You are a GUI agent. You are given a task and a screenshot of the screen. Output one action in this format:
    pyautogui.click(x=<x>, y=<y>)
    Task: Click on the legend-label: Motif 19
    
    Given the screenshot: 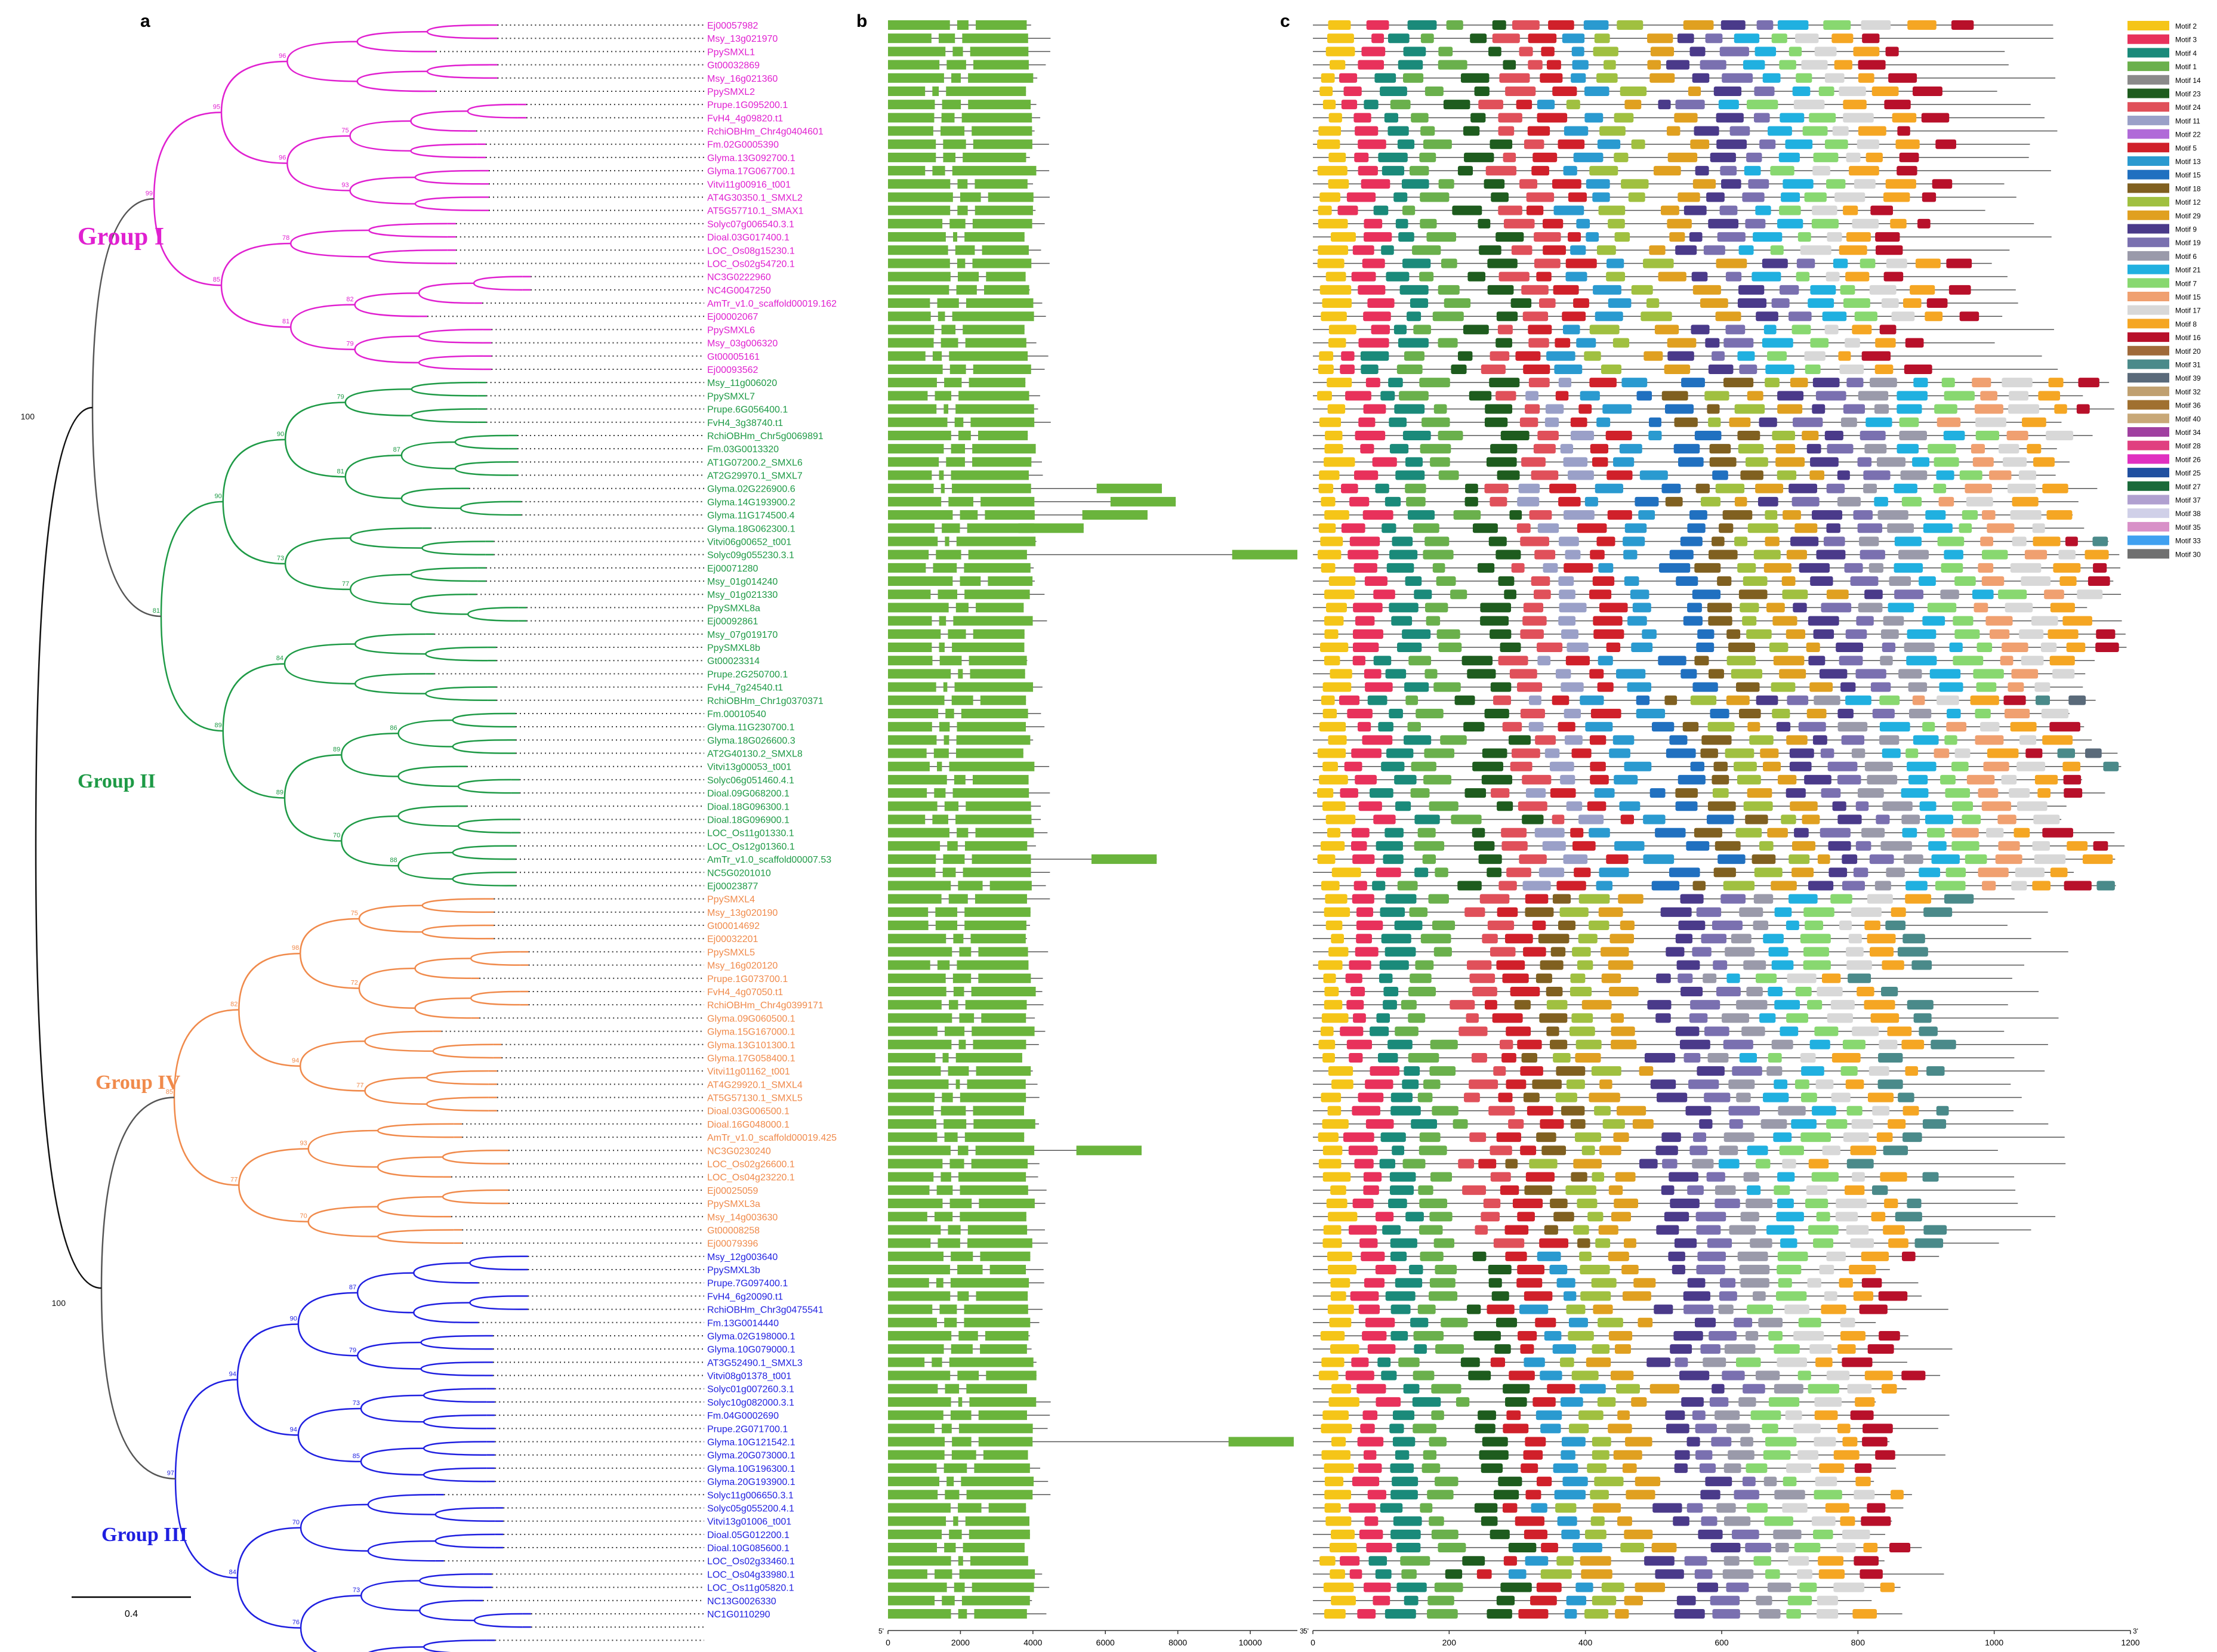 What is the action you would take?
    pyautogui.click(x=2188, y=243)
    